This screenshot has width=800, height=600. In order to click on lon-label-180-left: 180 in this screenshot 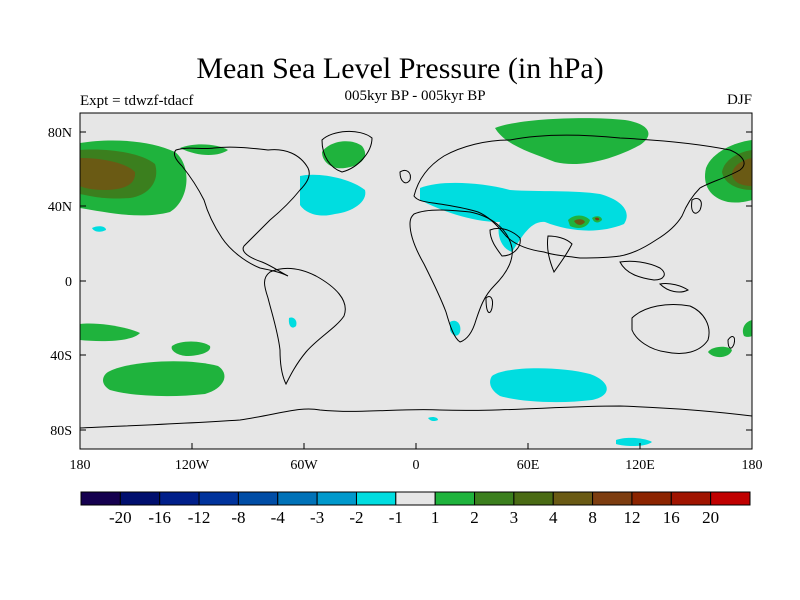, I will do `click(80, 465)`.